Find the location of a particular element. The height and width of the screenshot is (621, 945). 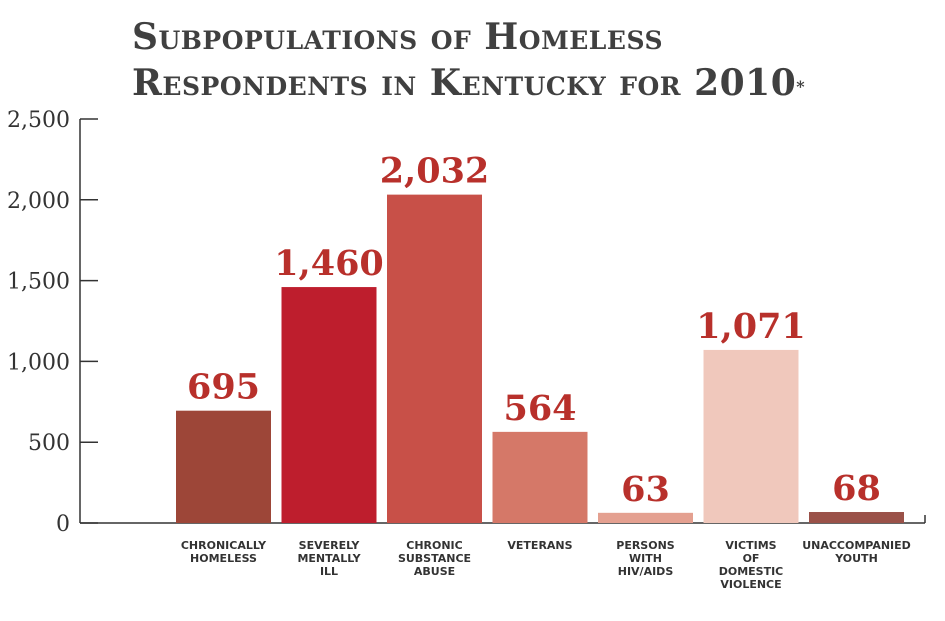

footnote-mark: * is located at coordinates (801, 86).